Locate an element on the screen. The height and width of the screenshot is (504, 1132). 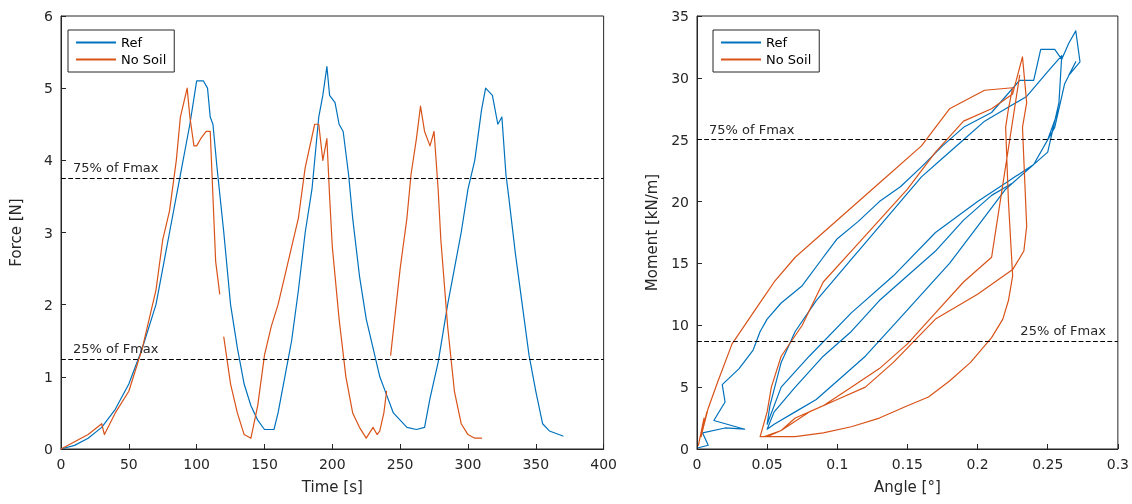
x-axis-title: Angle [°] is located at coordinates (907, 486).